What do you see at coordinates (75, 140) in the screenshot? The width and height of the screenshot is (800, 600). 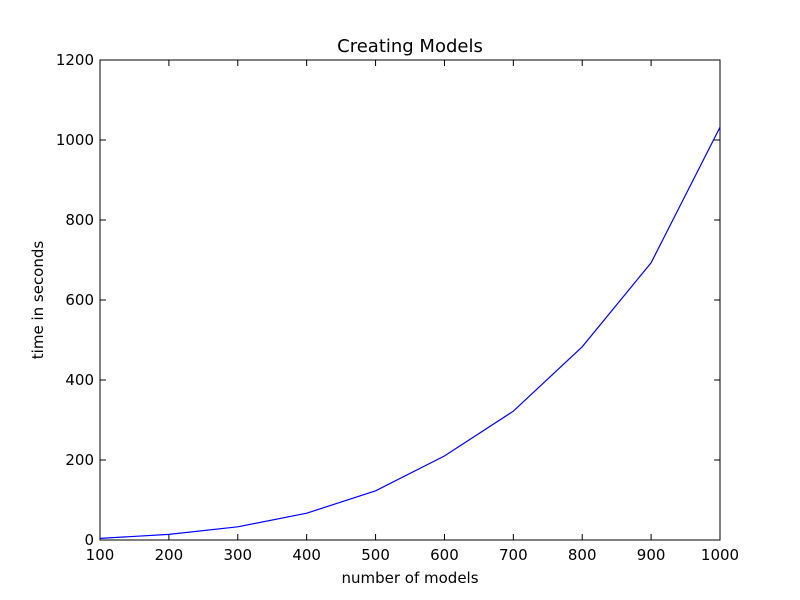 I see `y-tick-label: 1000` at bounding box center [75, 140].